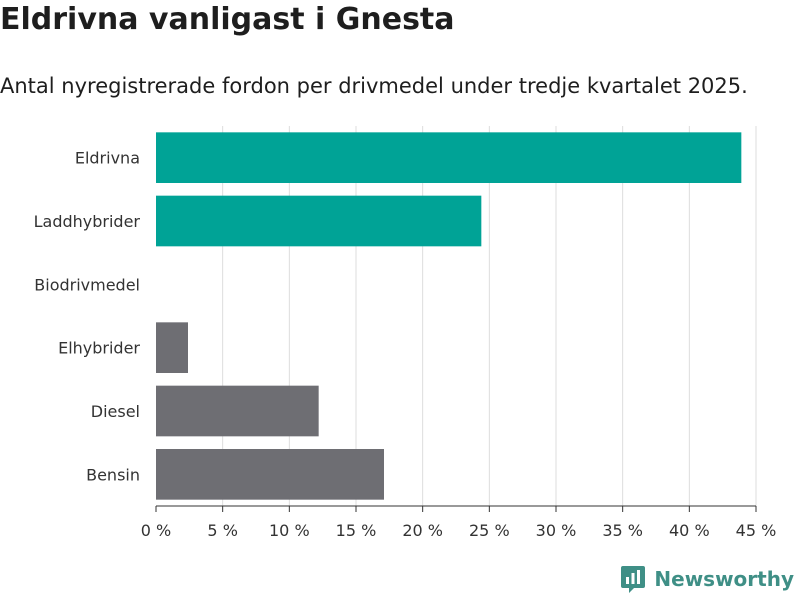 The height and width of the screenshot is (600, 800). Describe the element at coordinates (87, 221) in the screenshot. I see `category-label: Laddhybrider` at that location.